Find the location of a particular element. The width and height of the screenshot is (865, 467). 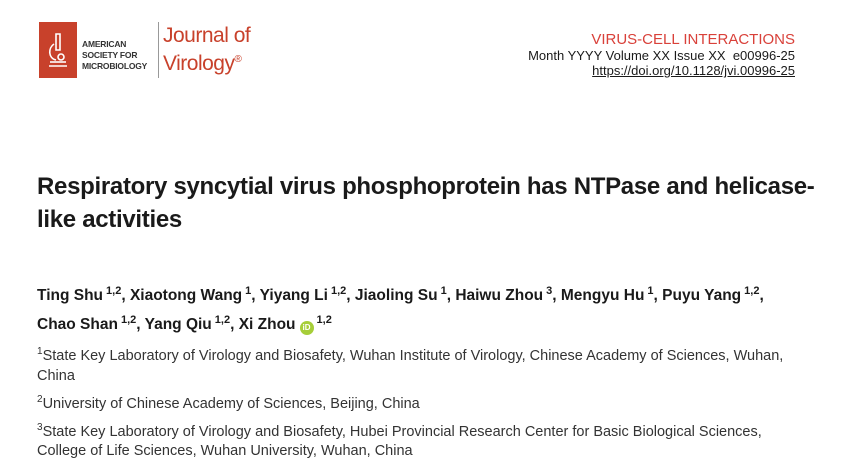

author-affiliation-number: 3 is located at coordinates (549, 291).